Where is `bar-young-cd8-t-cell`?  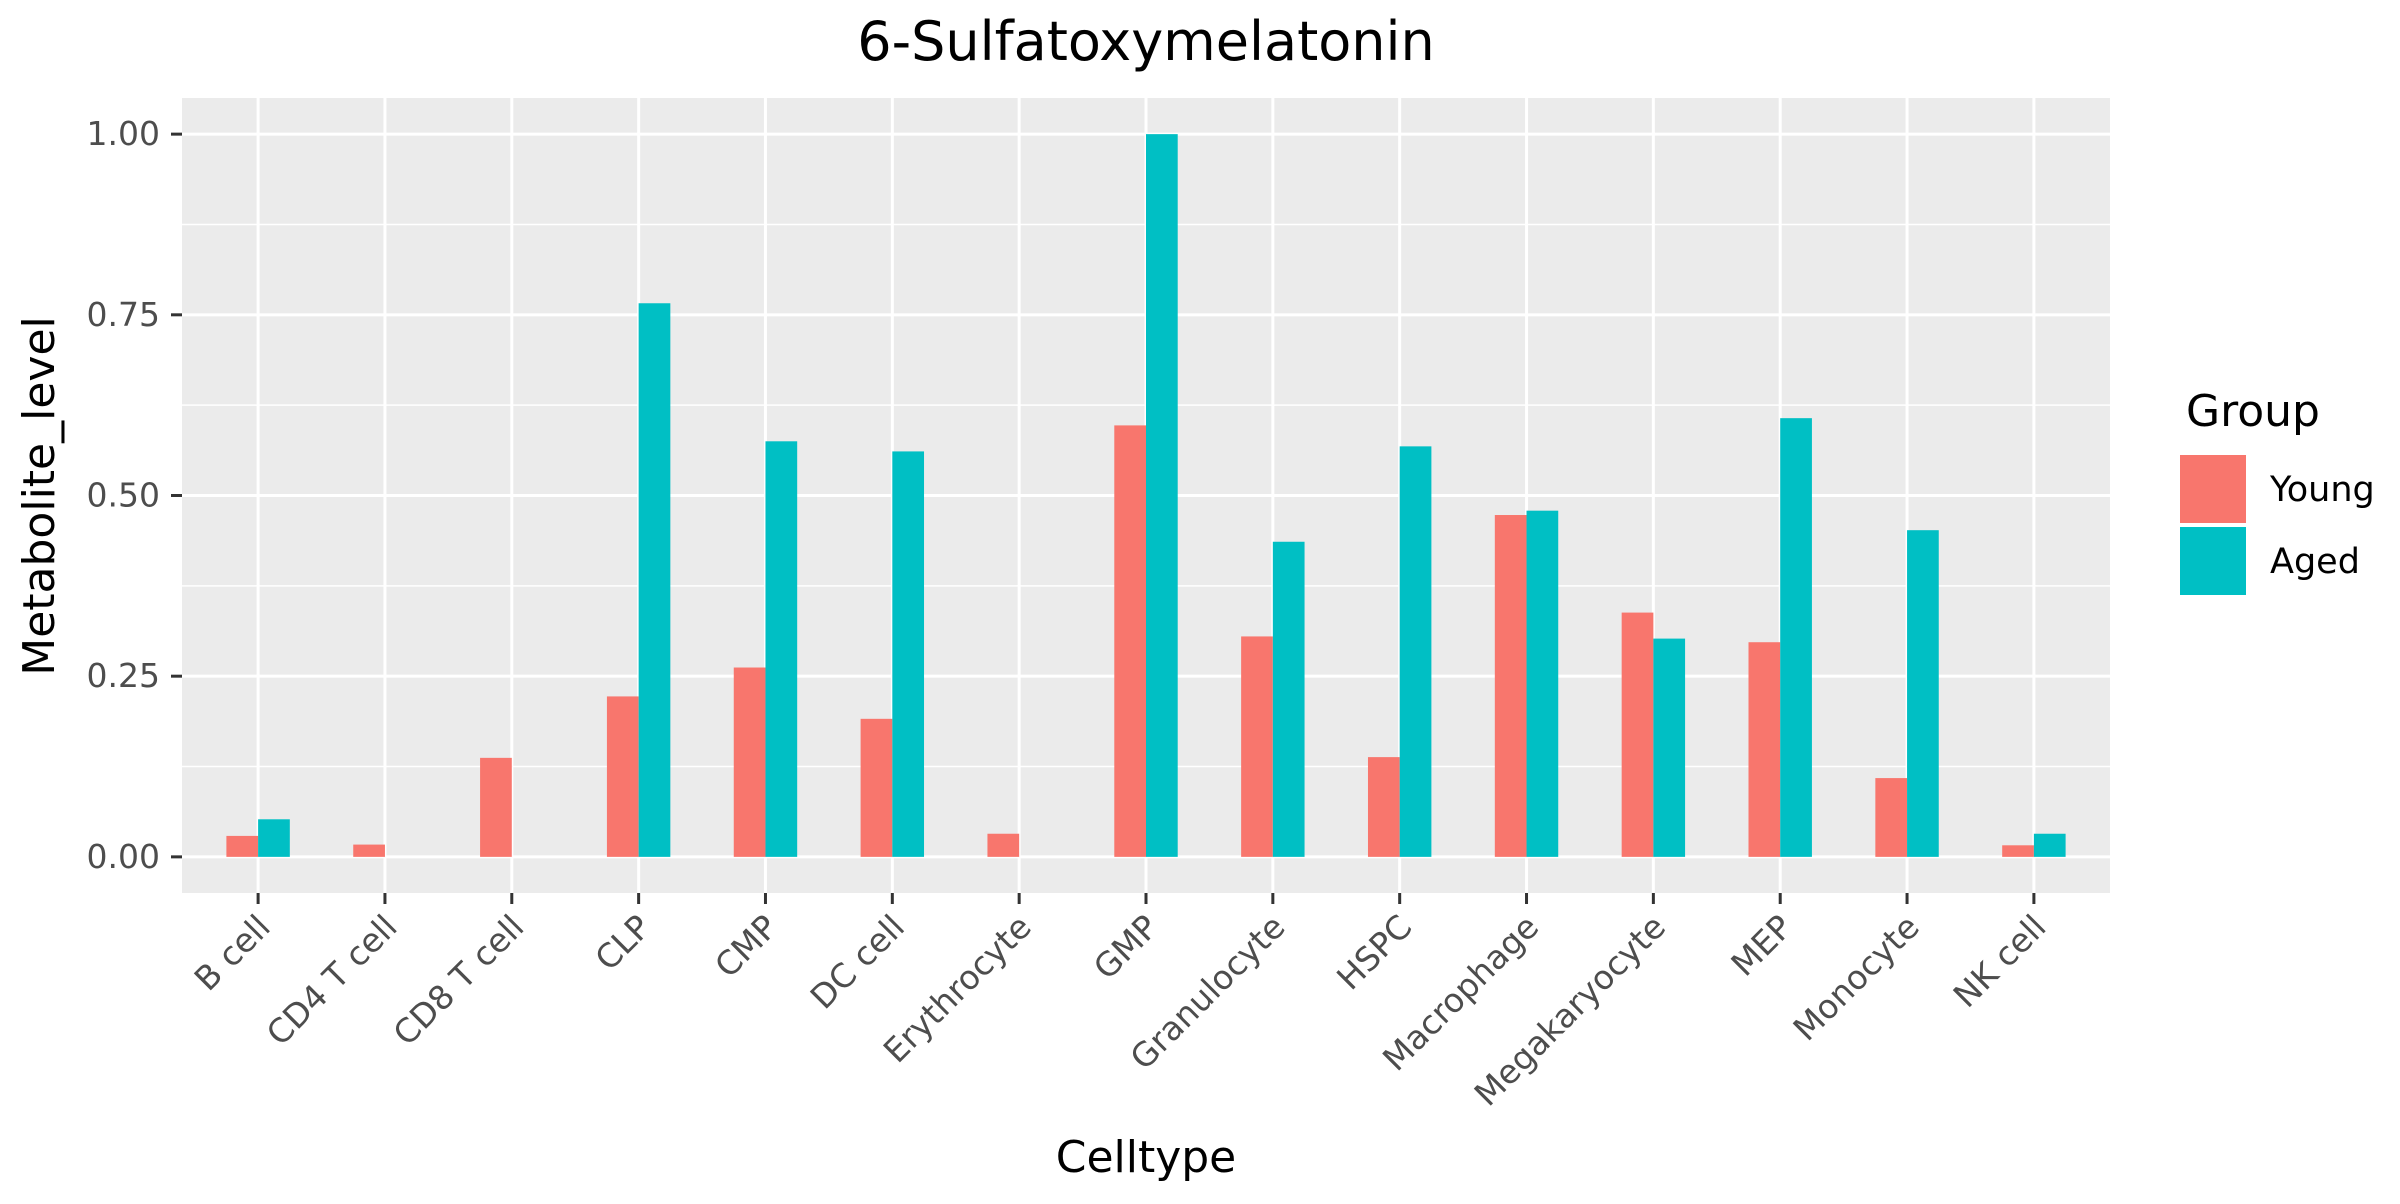
bar-young-cd8-t-cell is located at coordinates (496, 807).